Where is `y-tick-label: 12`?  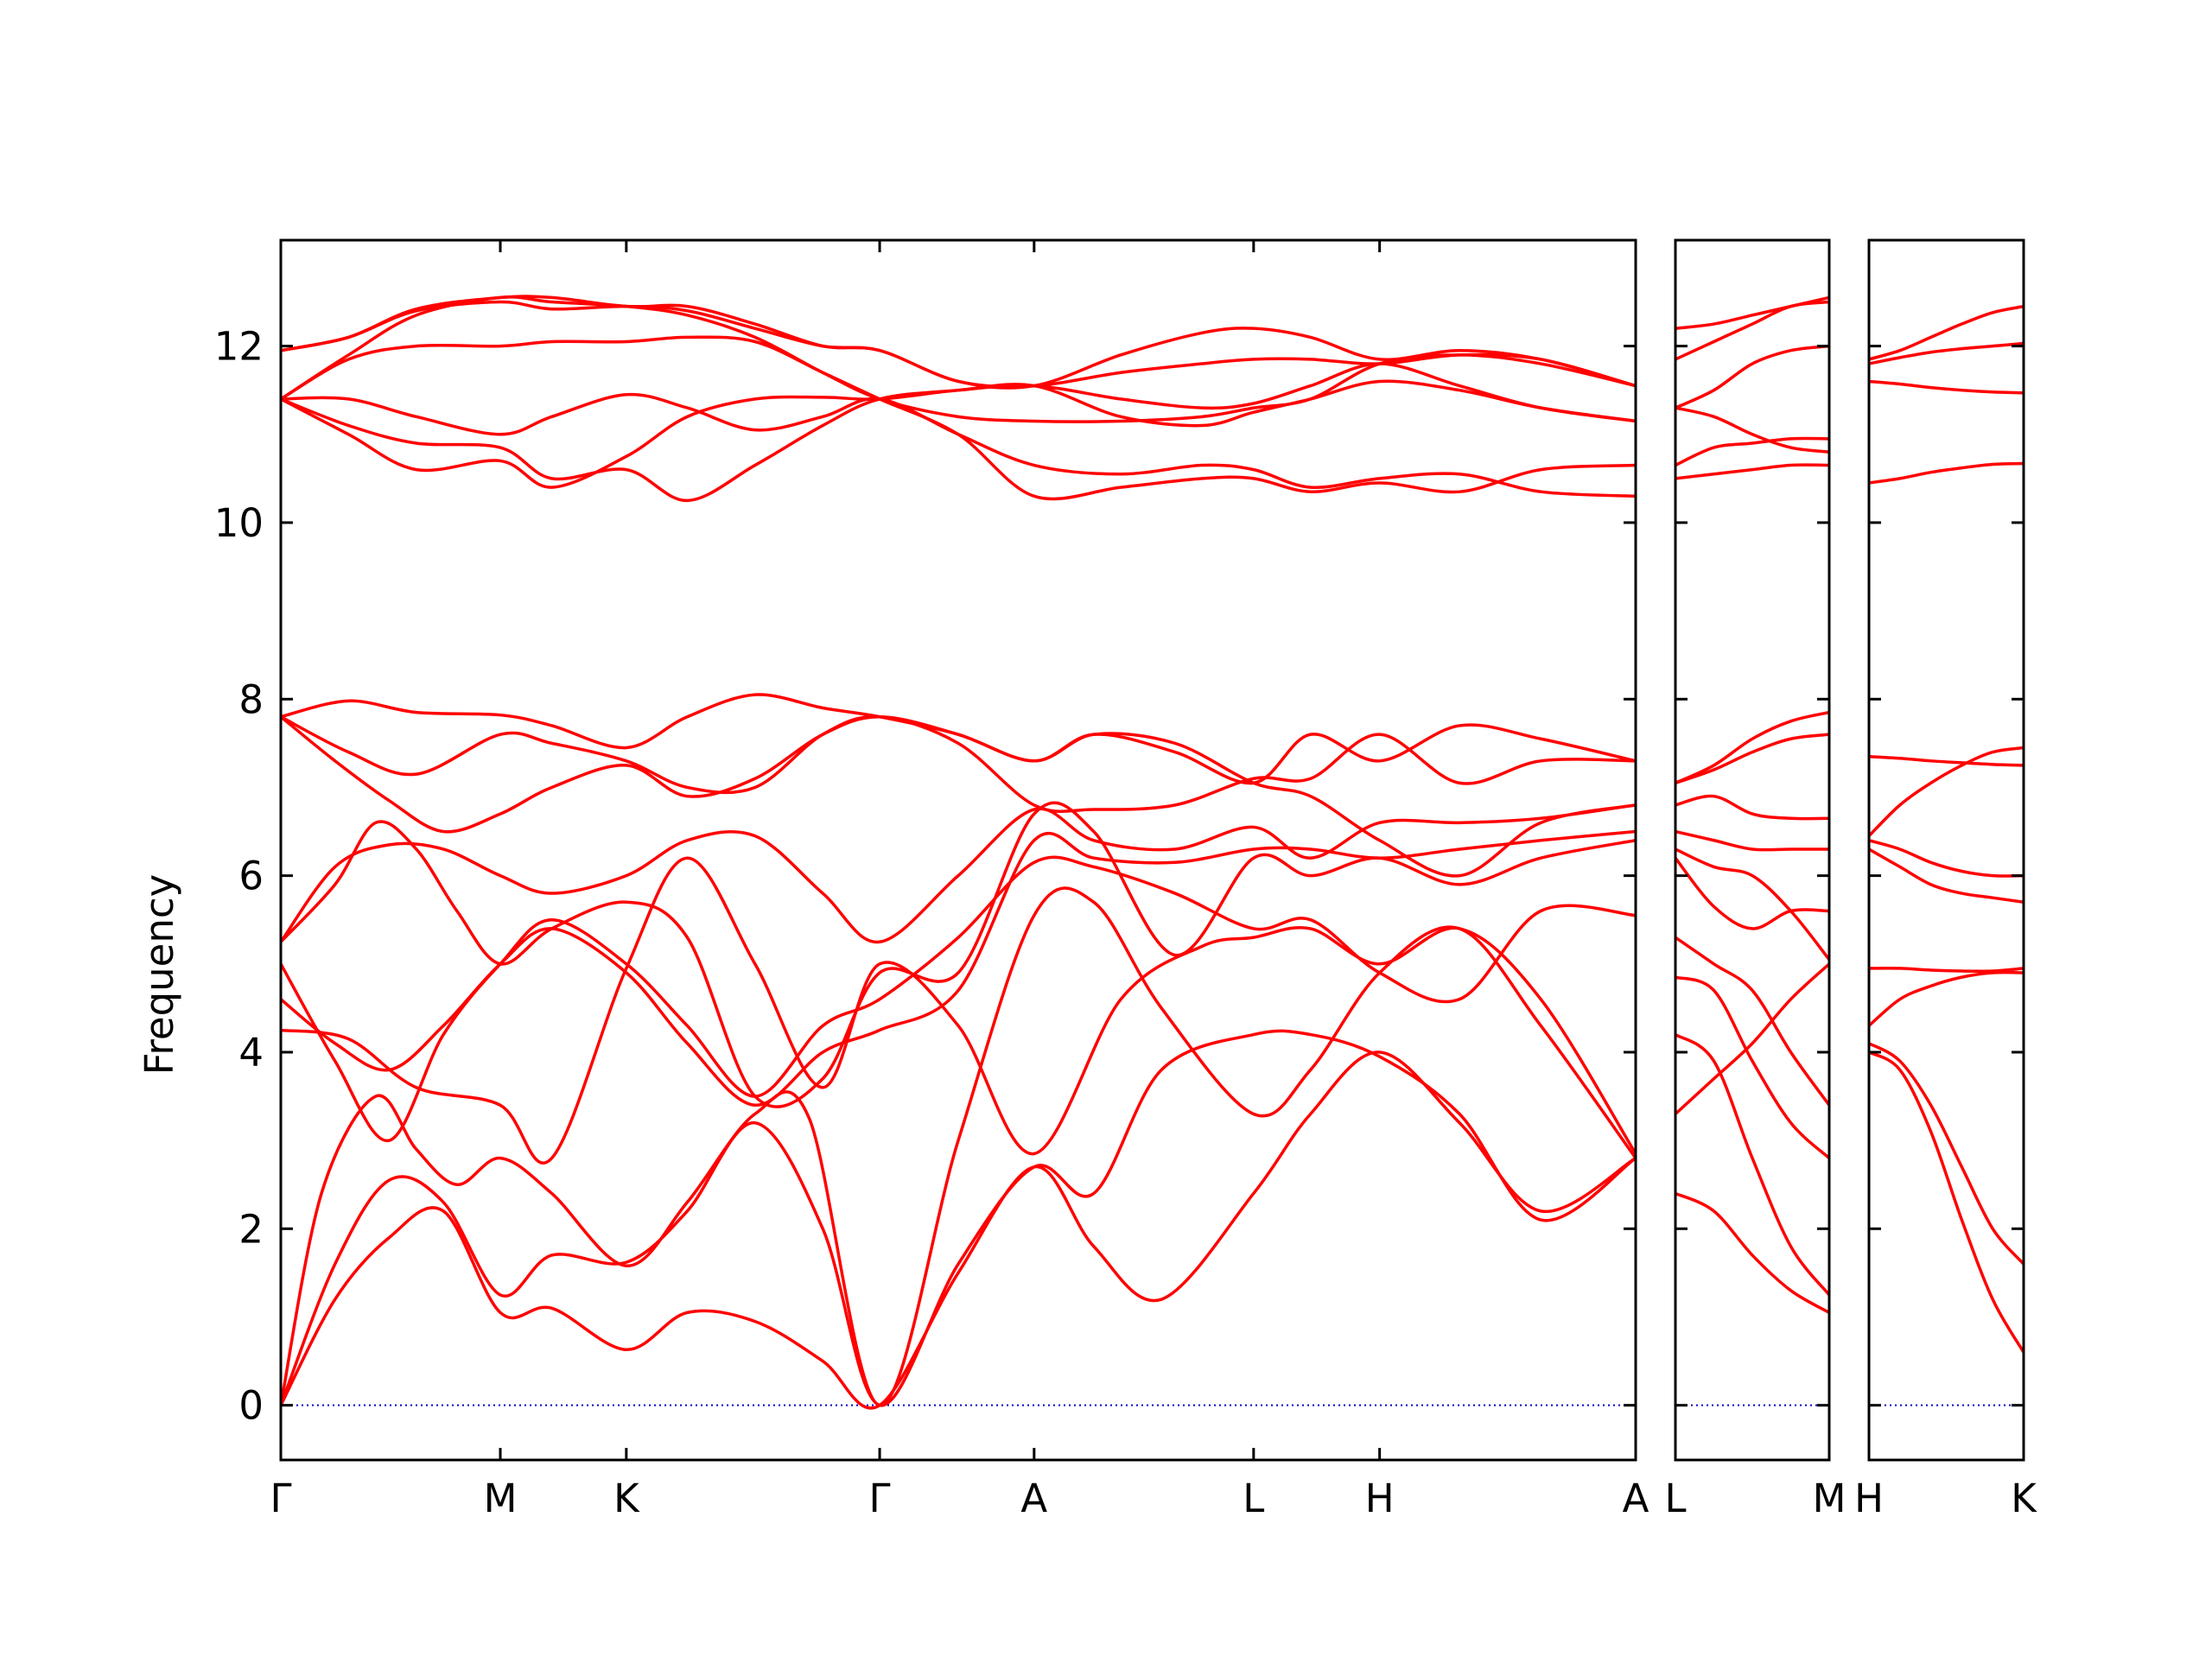 y-tick-label: 12 is located at coordinates (239, 347).